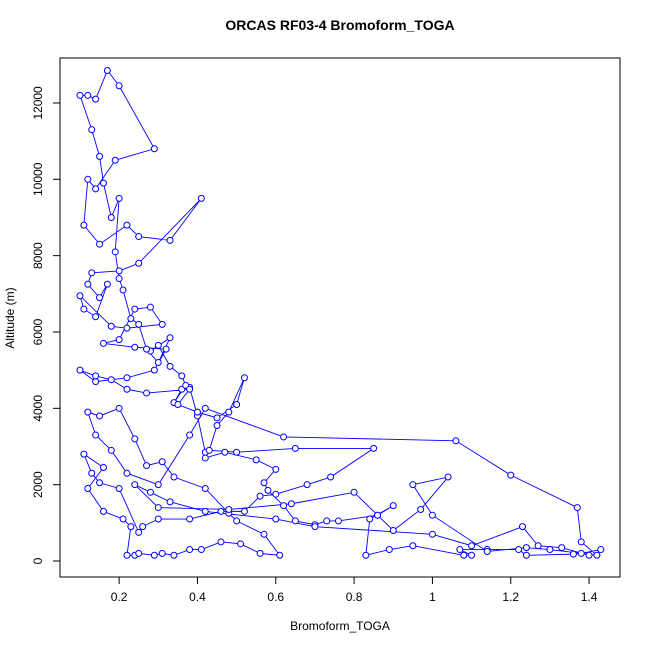 This screenshot has height=650, width=650. Describe the element at coordinates (38, 331) in the screenshot. I see `y-tick-label: 6000` at that location.